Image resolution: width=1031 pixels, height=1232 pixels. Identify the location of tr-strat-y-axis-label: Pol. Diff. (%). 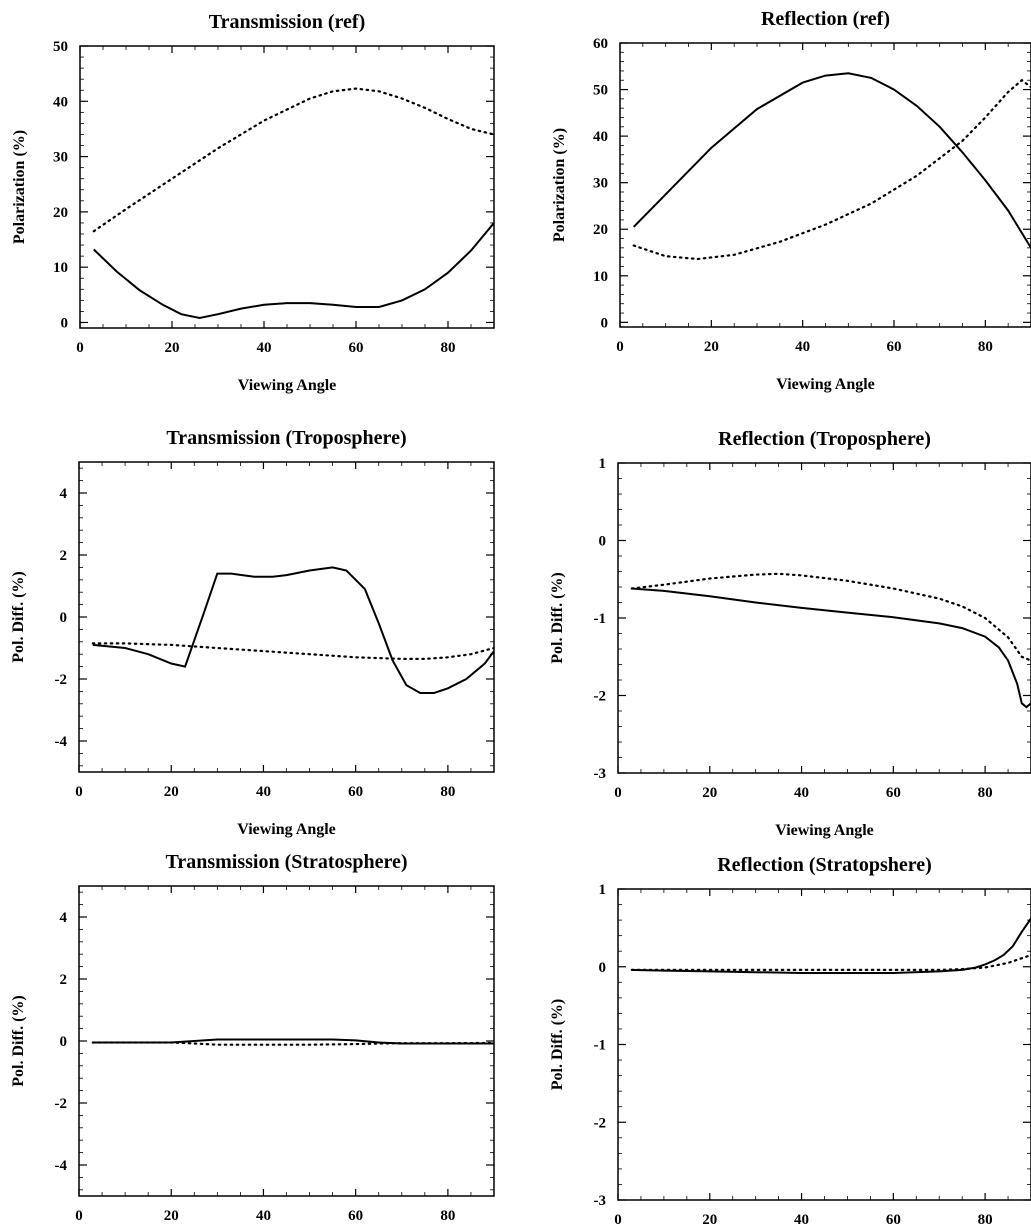
(18, 1041).